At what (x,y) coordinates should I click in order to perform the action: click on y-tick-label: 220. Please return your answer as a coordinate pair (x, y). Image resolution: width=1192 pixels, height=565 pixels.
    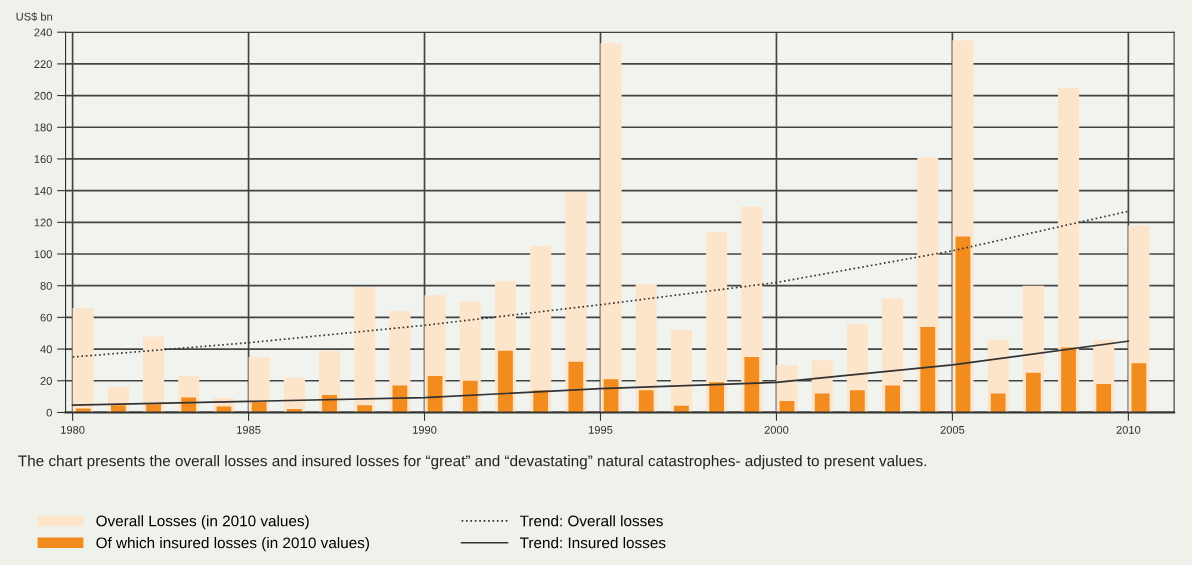
    Looking at the image, I should click on (43, 64).